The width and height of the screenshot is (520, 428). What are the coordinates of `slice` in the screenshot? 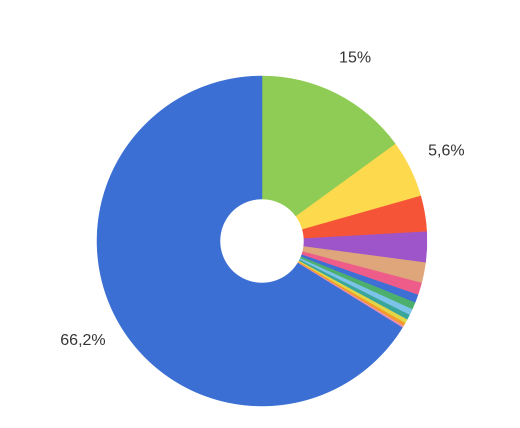 It's located at (328, 146).